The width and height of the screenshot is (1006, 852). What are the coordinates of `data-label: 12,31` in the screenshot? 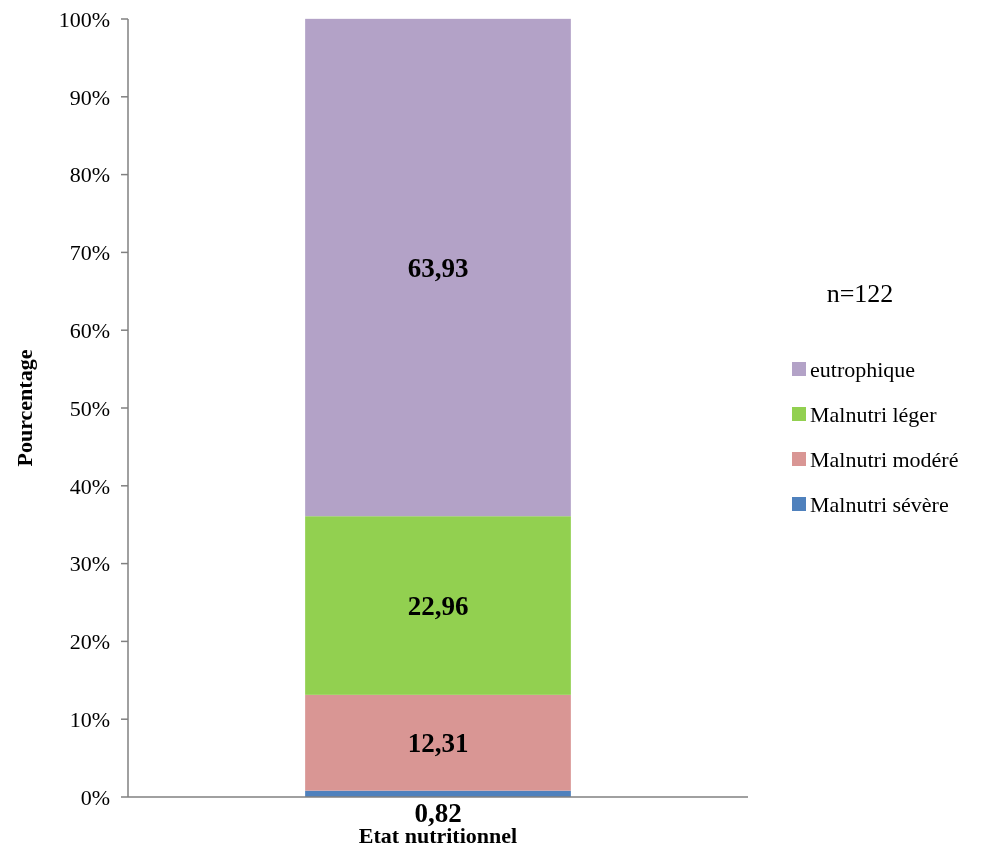 It's located at (438, 743).